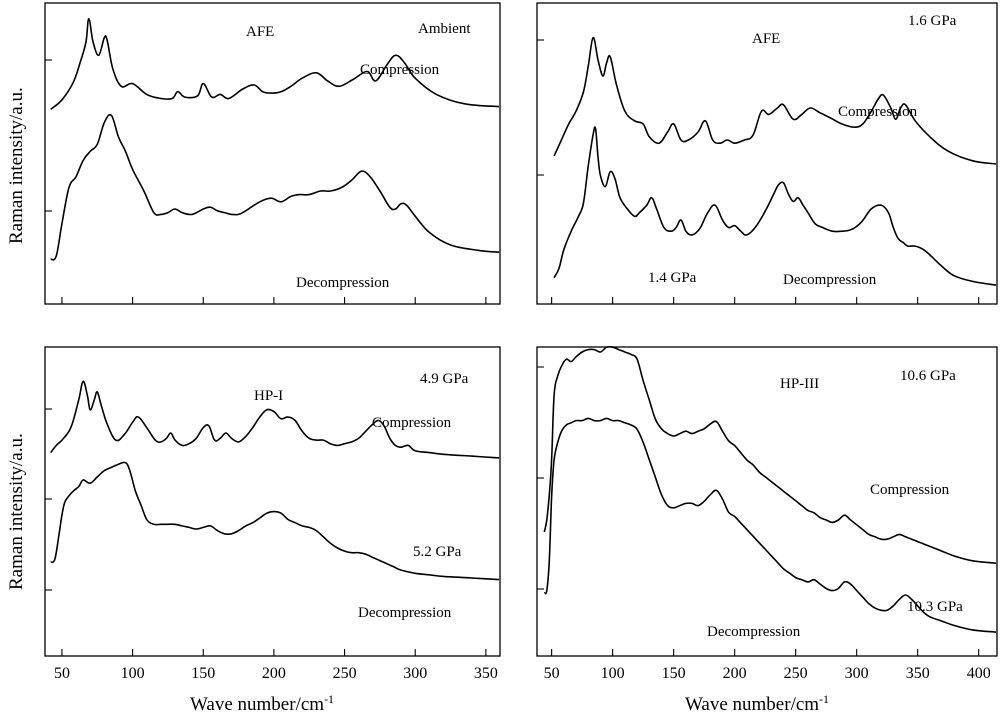 The width and height of the screenshot is (1000, 718). Describe the element at coordinates (262, 703) in the screenshot. I see `x-axis-label-left: Wave number/cm-1` at that location.